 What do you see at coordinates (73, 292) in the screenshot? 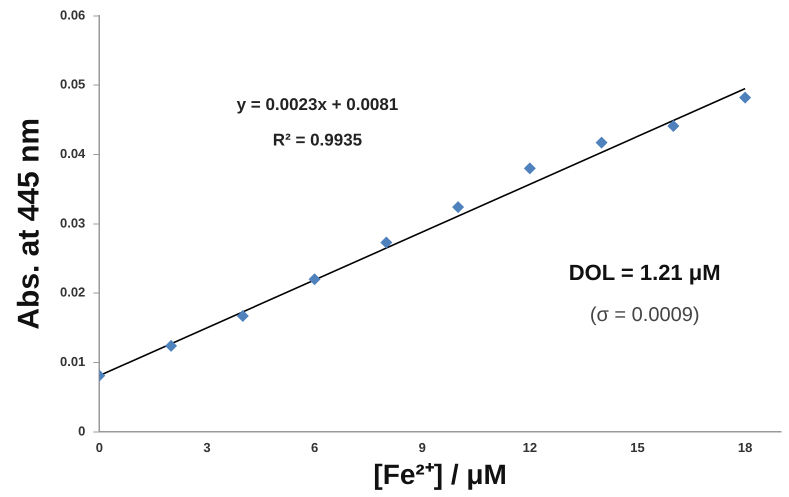
I see `y-tick-label: 0.02` at bounding box center [73, 292].